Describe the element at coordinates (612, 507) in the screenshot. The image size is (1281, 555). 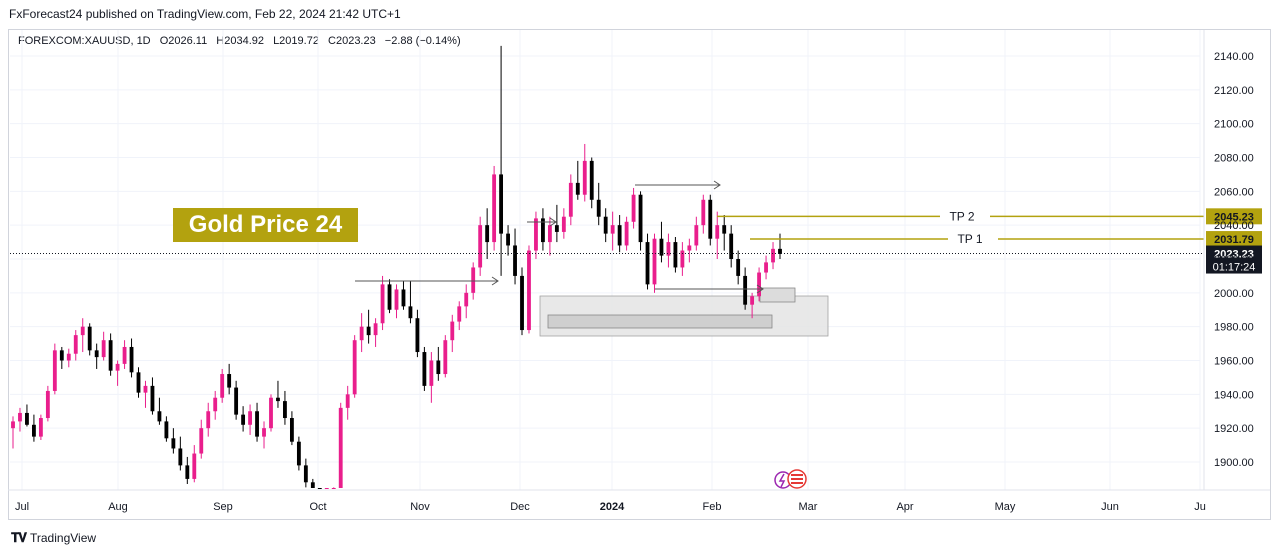
I see `x-tick-label: 2024` at that location.